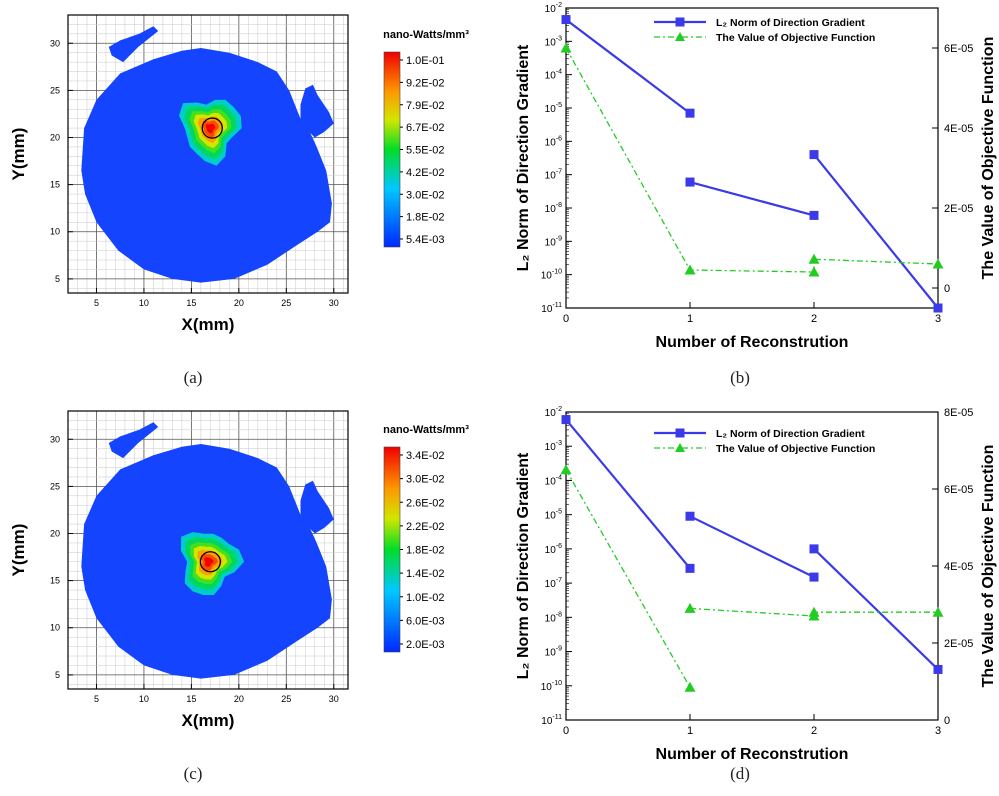  Describe the element at coordinates (96, 699) in the screenshot. I see `x-tick-label: 5` at that location.